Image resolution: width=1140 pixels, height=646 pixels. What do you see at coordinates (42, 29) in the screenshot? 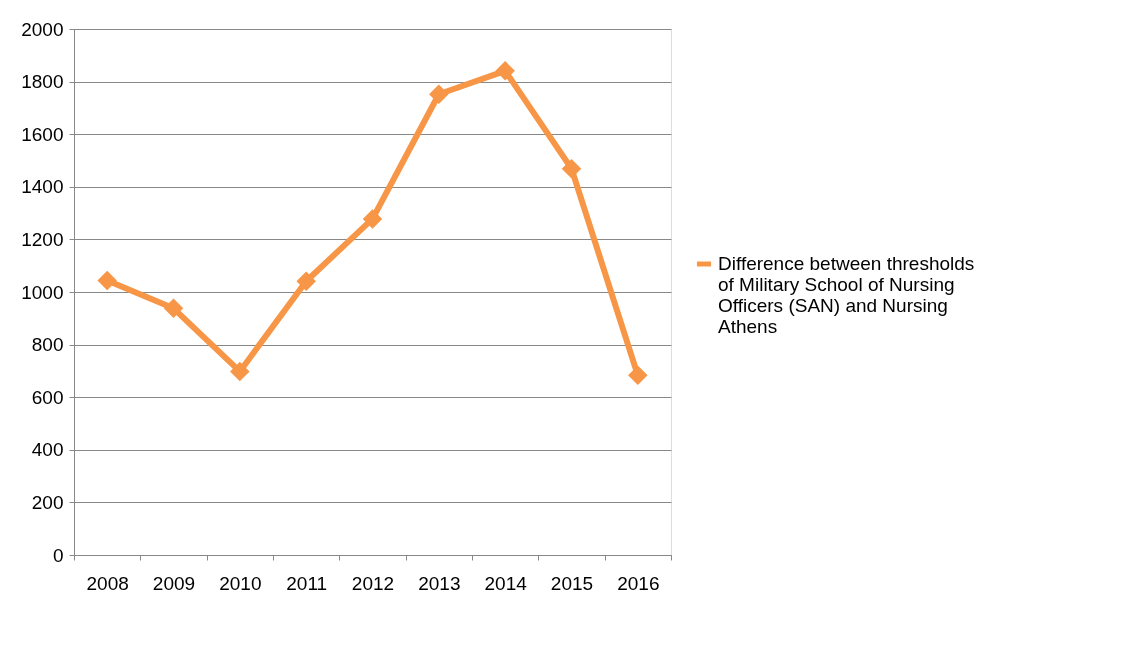
I see `y-tick-label: 2000` at bounding box center [42, 29].